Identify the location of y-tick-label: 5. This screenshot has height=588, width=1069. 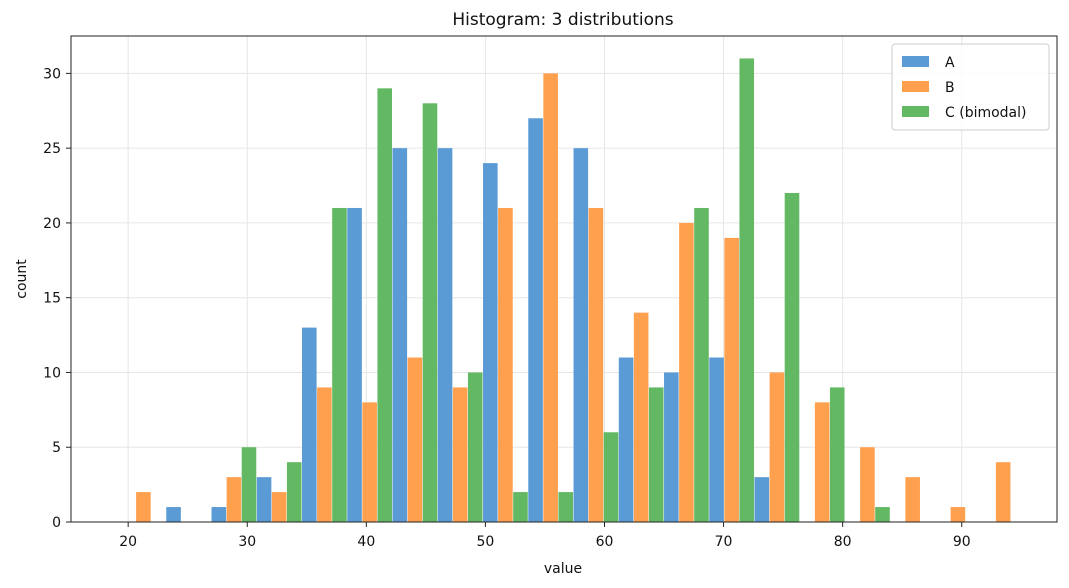
(56, 448).